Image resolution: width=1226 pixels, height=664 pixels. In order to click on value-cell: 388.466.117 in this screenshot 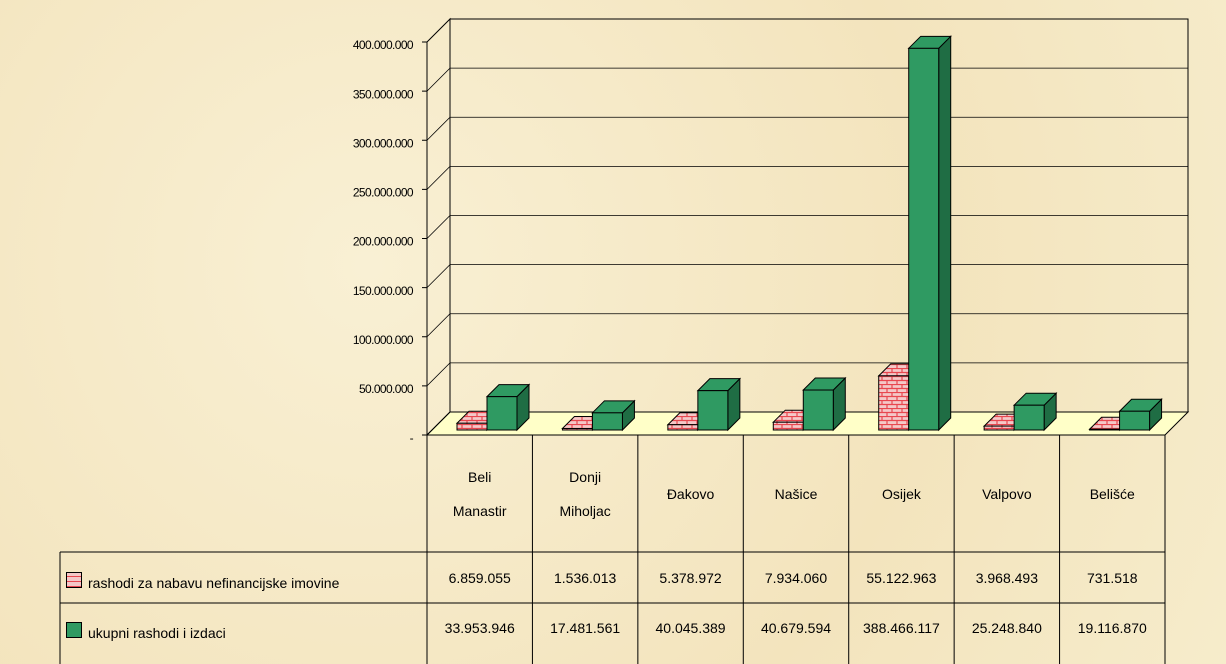, I will do `click(901, 628)`.